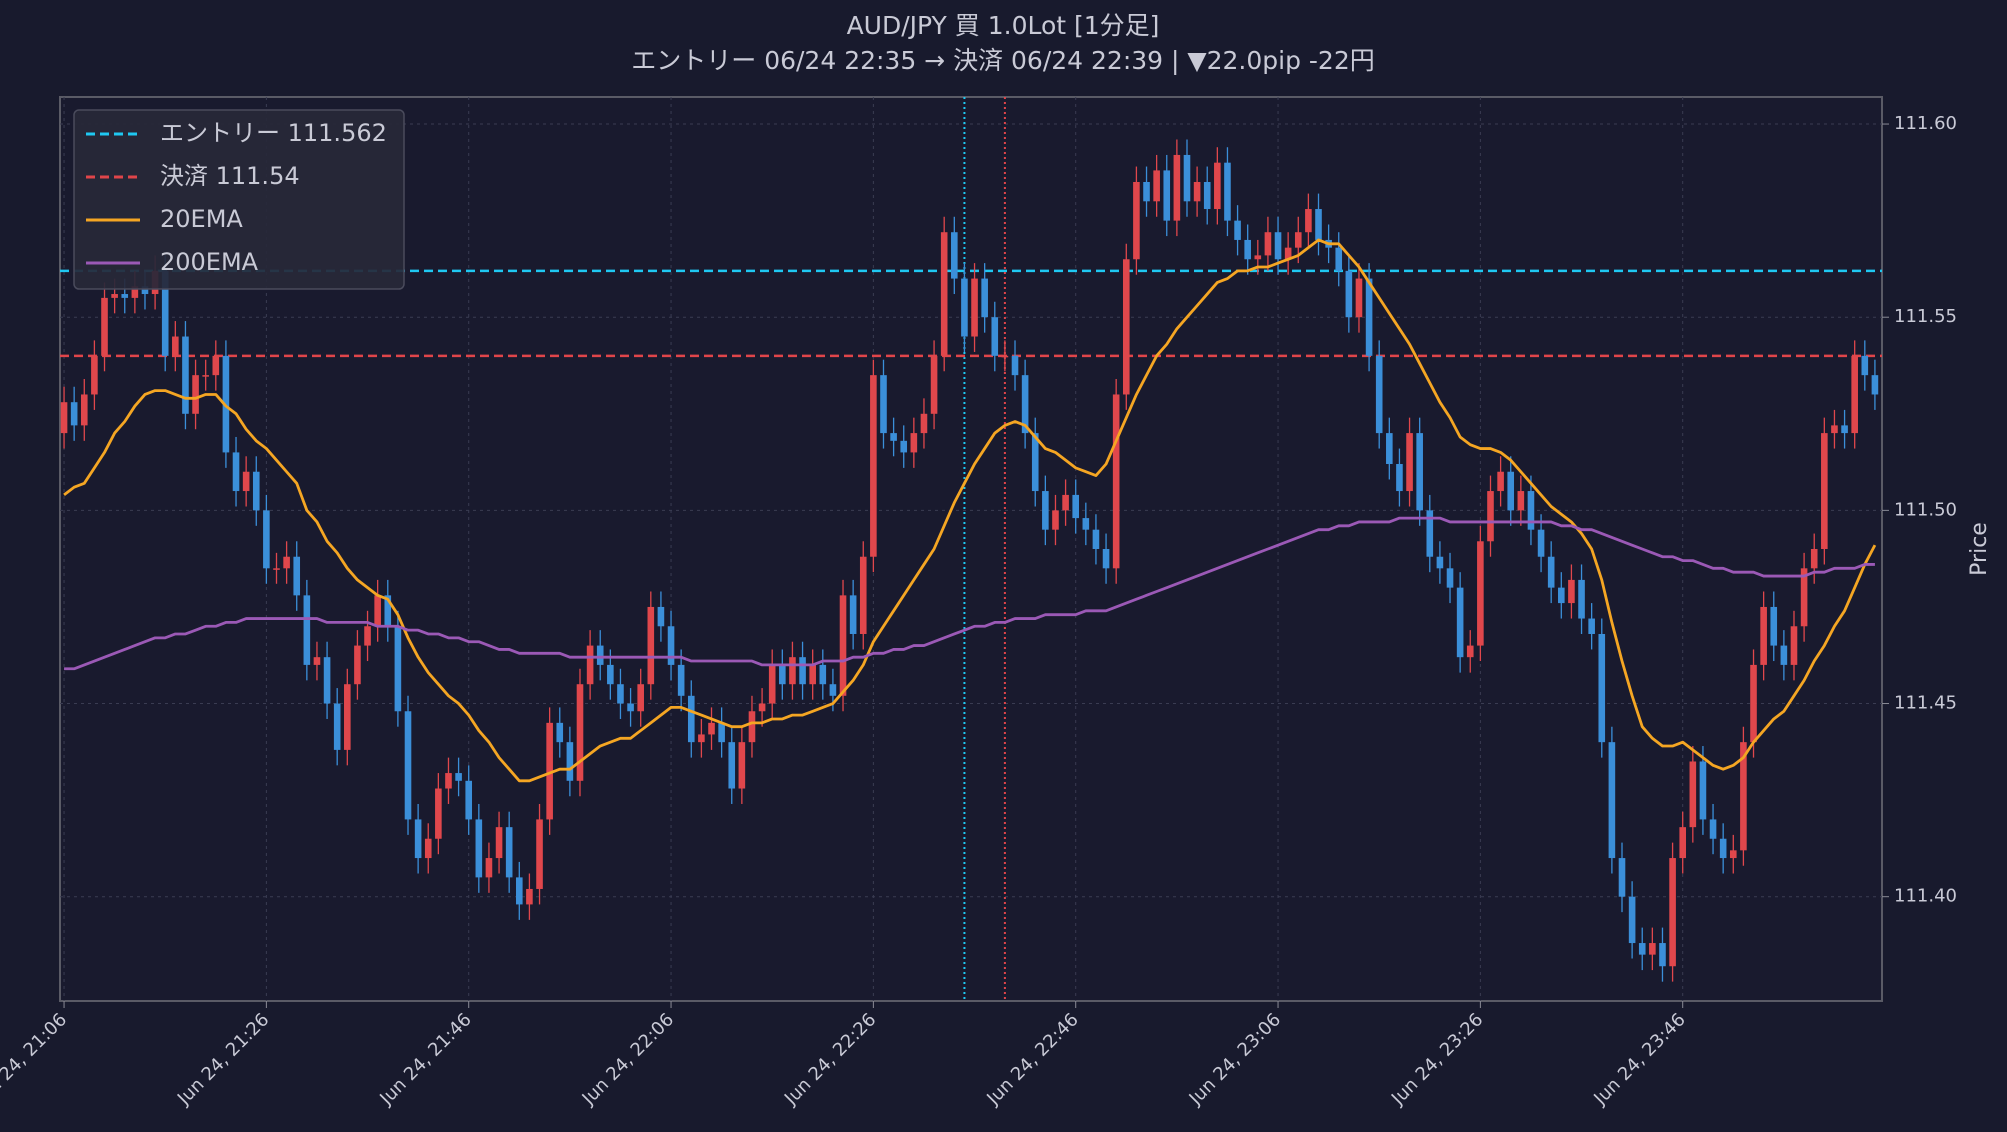  Describe the element at coordinates (239, 199) in the screenshot. I see `legend-box` at that location.